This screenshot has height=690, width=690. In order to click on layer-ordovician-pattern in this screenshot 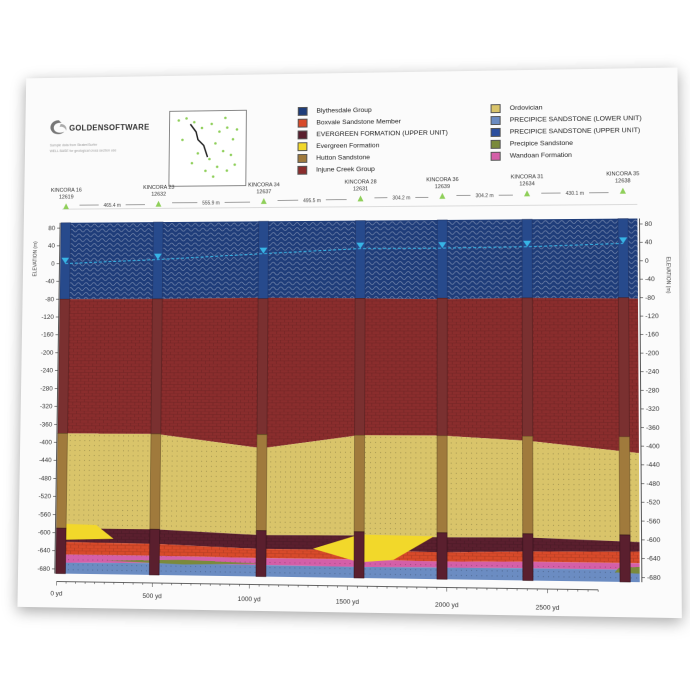, I will do `click(348, 487)`.